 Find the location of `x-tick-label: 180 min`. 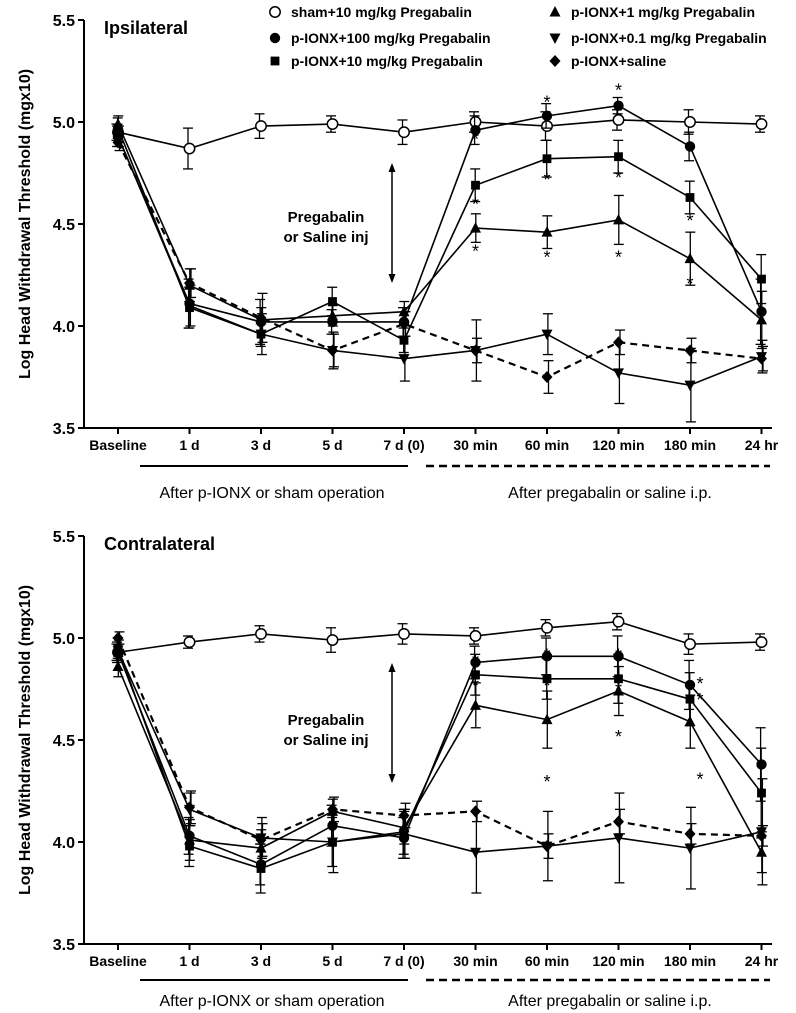

x-tick-label: 180 min is located at coordinates (690, 445).